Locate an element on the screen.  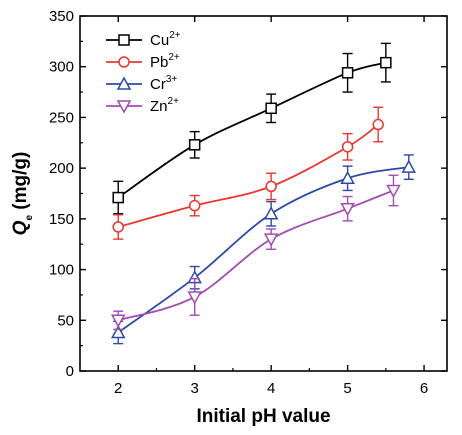
x-tick-label-5: 5 is located at coordinates (347, 388).